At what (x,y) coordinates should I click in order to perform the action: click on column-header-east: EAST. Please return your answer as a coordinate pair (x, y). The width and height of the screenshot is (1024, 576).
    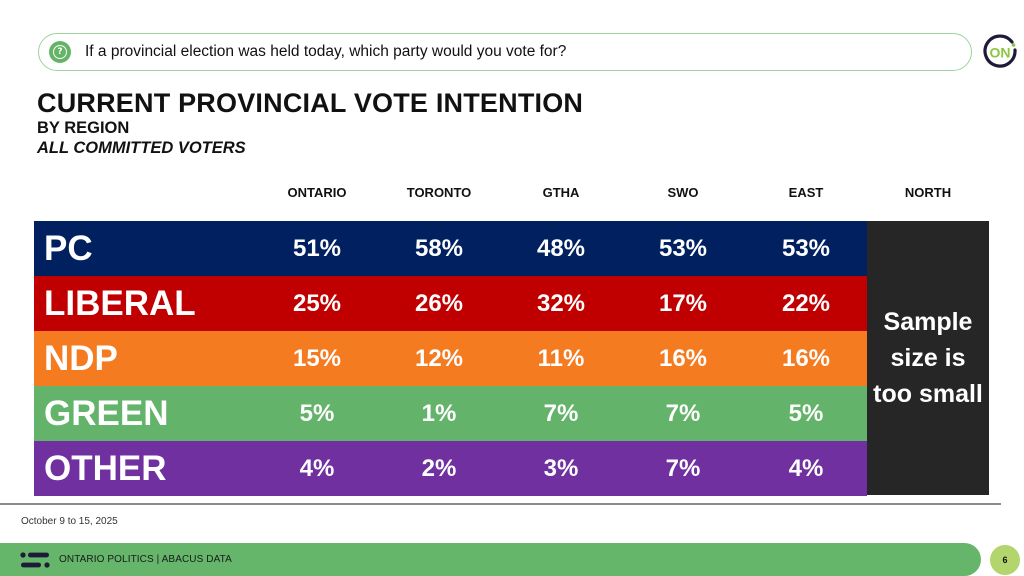
    Looking at the image, I should click on (806, 192).